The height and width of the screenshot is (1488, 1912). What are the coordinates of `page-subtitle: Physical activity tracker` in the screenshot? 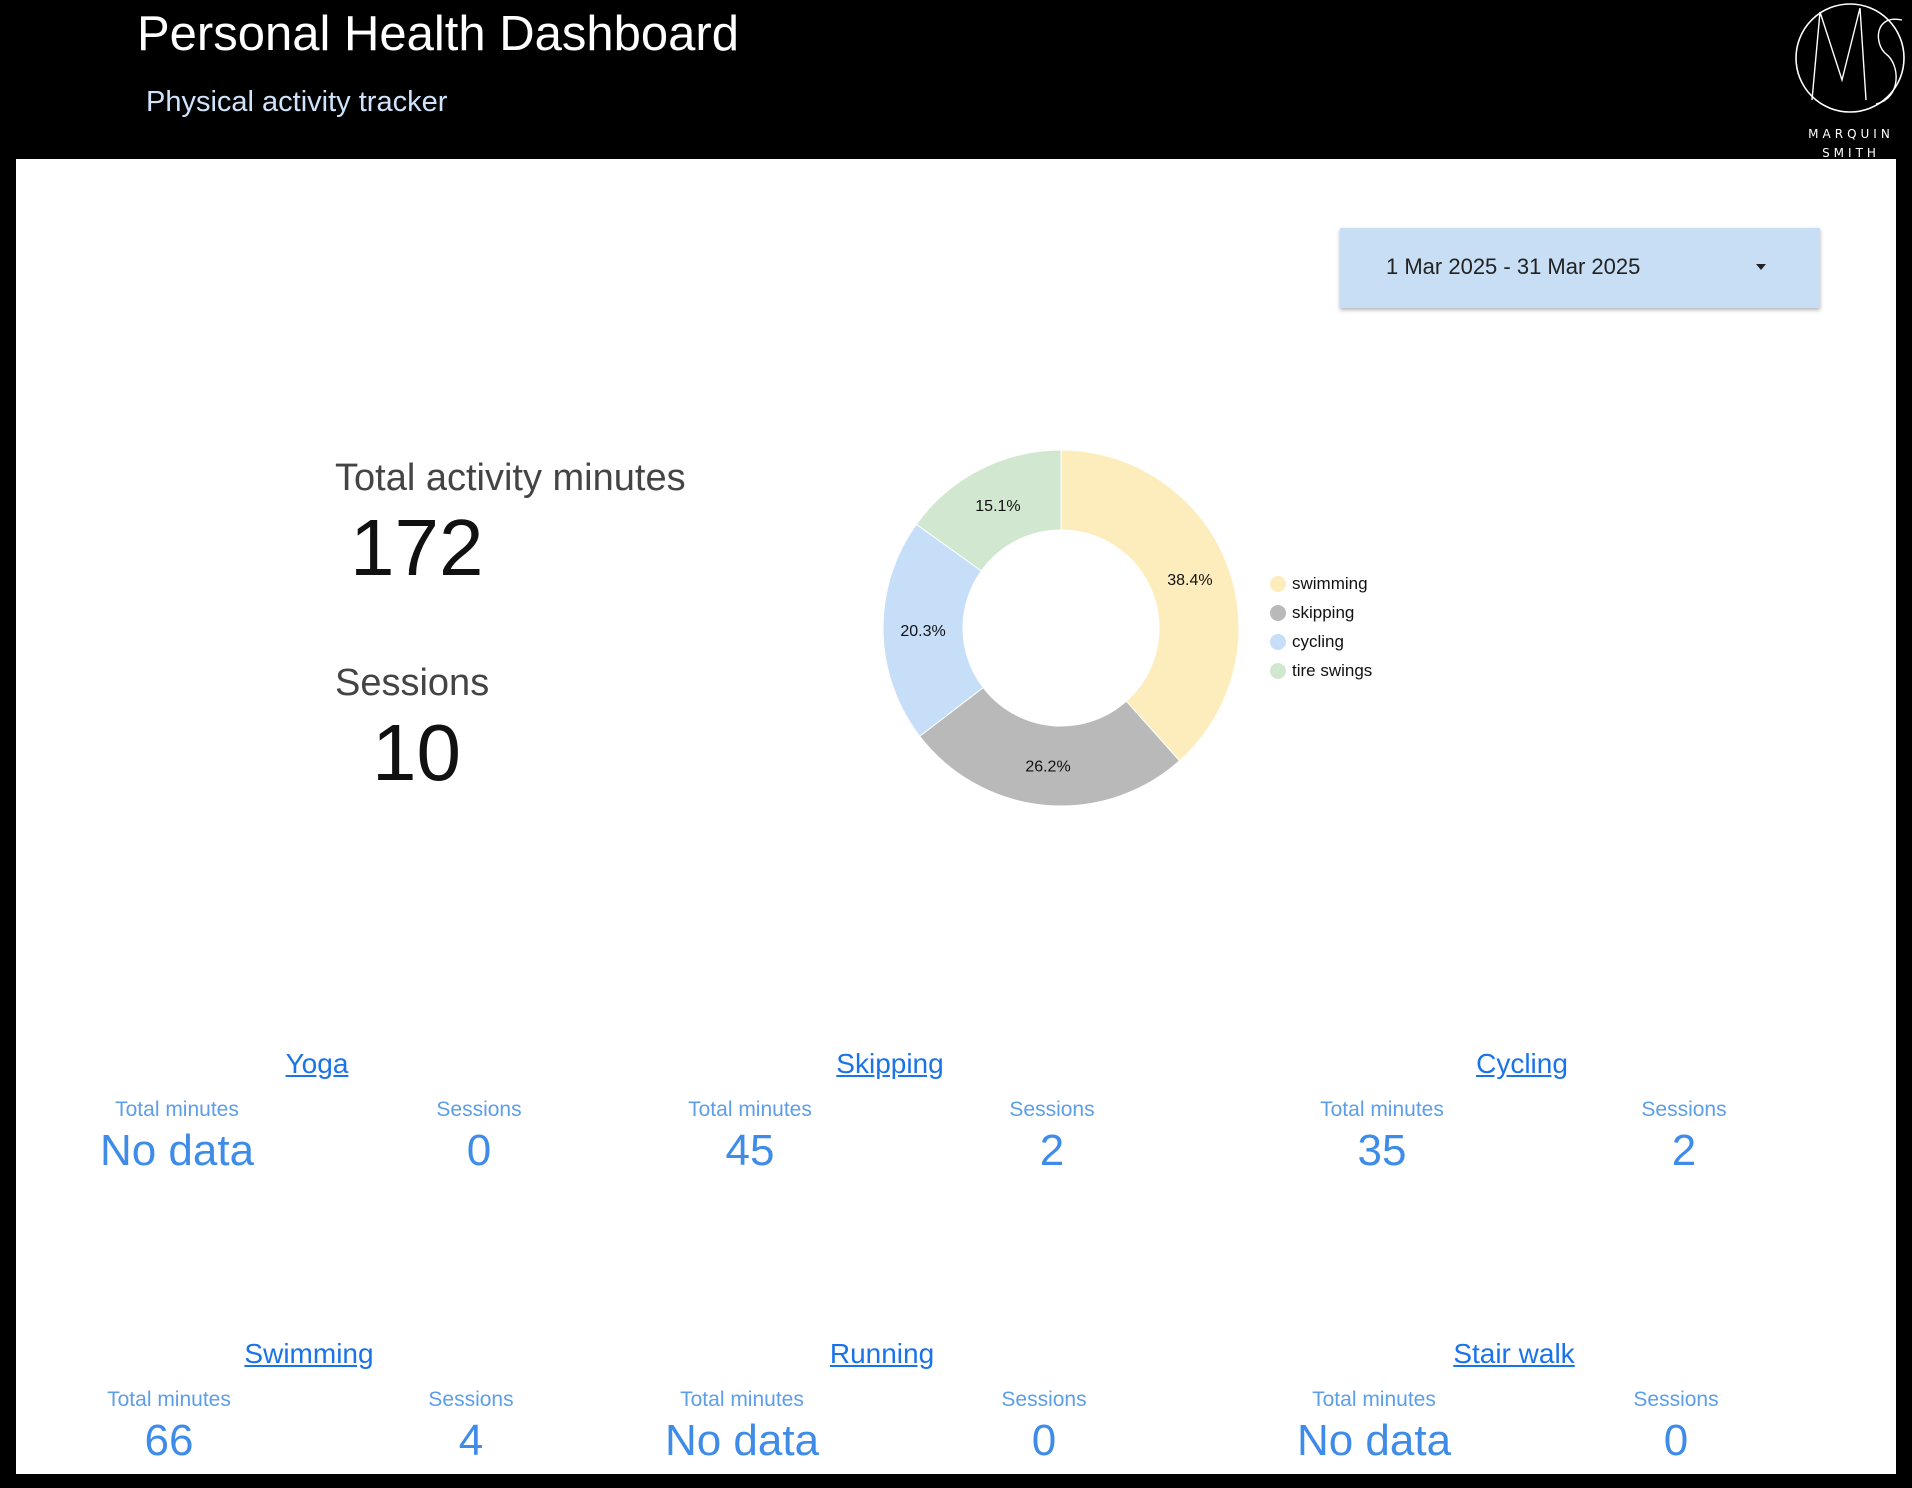 It's located at (297, 102).